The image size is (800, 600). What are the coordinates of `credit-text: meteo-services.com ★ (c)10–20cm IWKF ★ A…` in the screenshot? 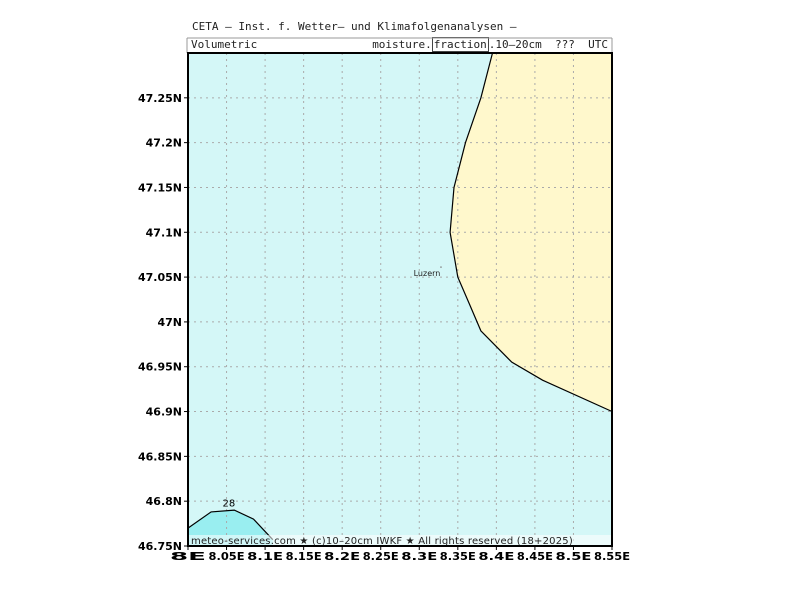 It's located at (382, 541).